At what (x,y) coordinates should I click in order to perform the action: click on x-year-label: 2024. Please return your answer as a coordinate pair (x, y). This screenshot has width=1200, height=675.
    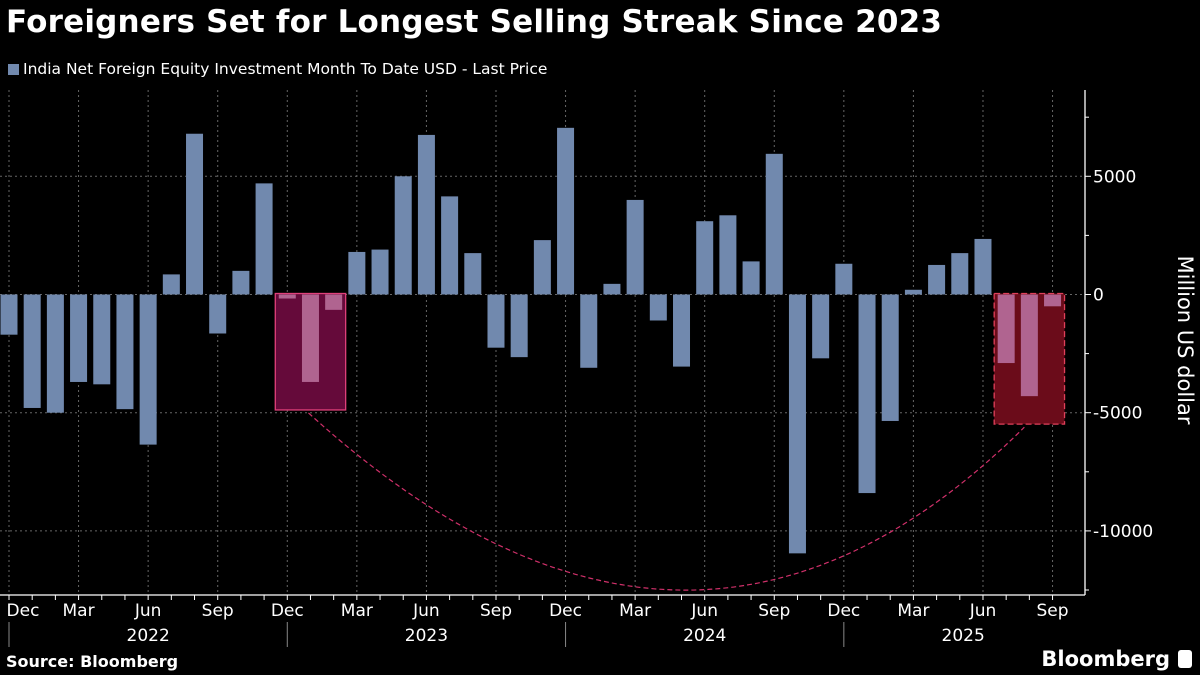
    Looking at the image, I should click on (704, 636).